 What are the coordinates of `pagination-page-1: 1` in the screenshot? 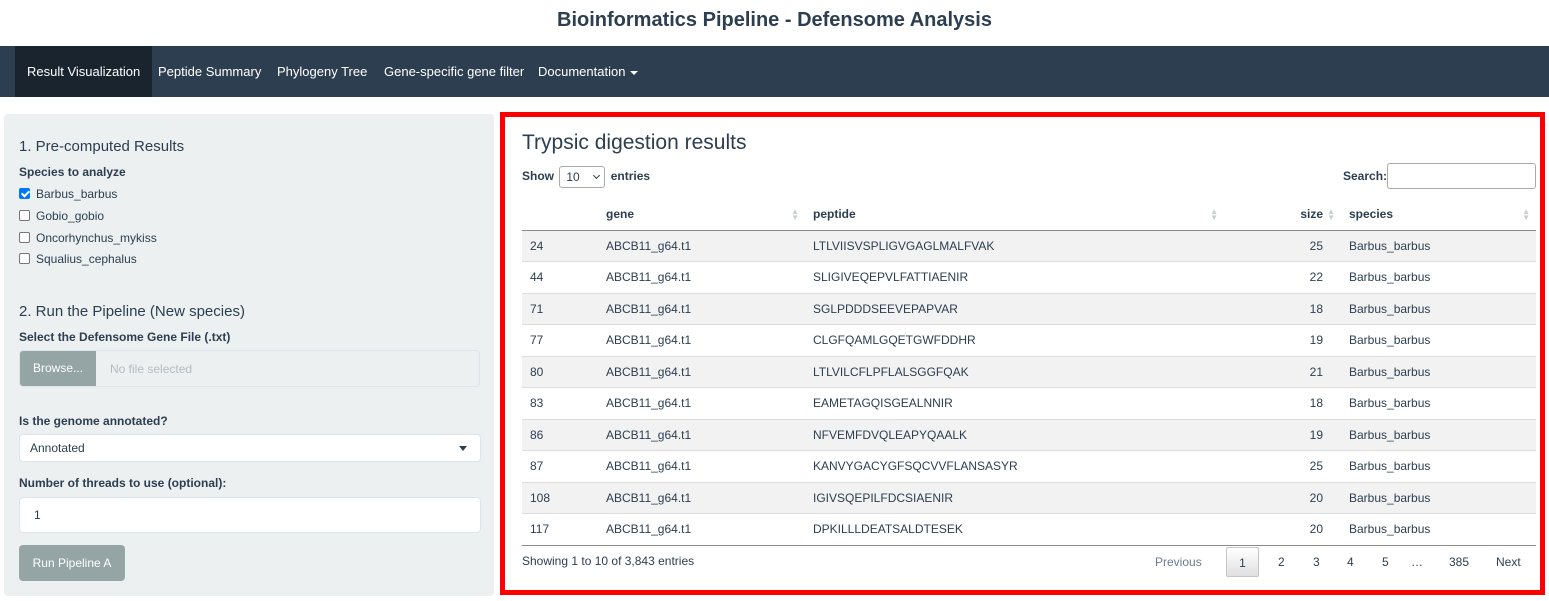 It's located at (1242, 562).